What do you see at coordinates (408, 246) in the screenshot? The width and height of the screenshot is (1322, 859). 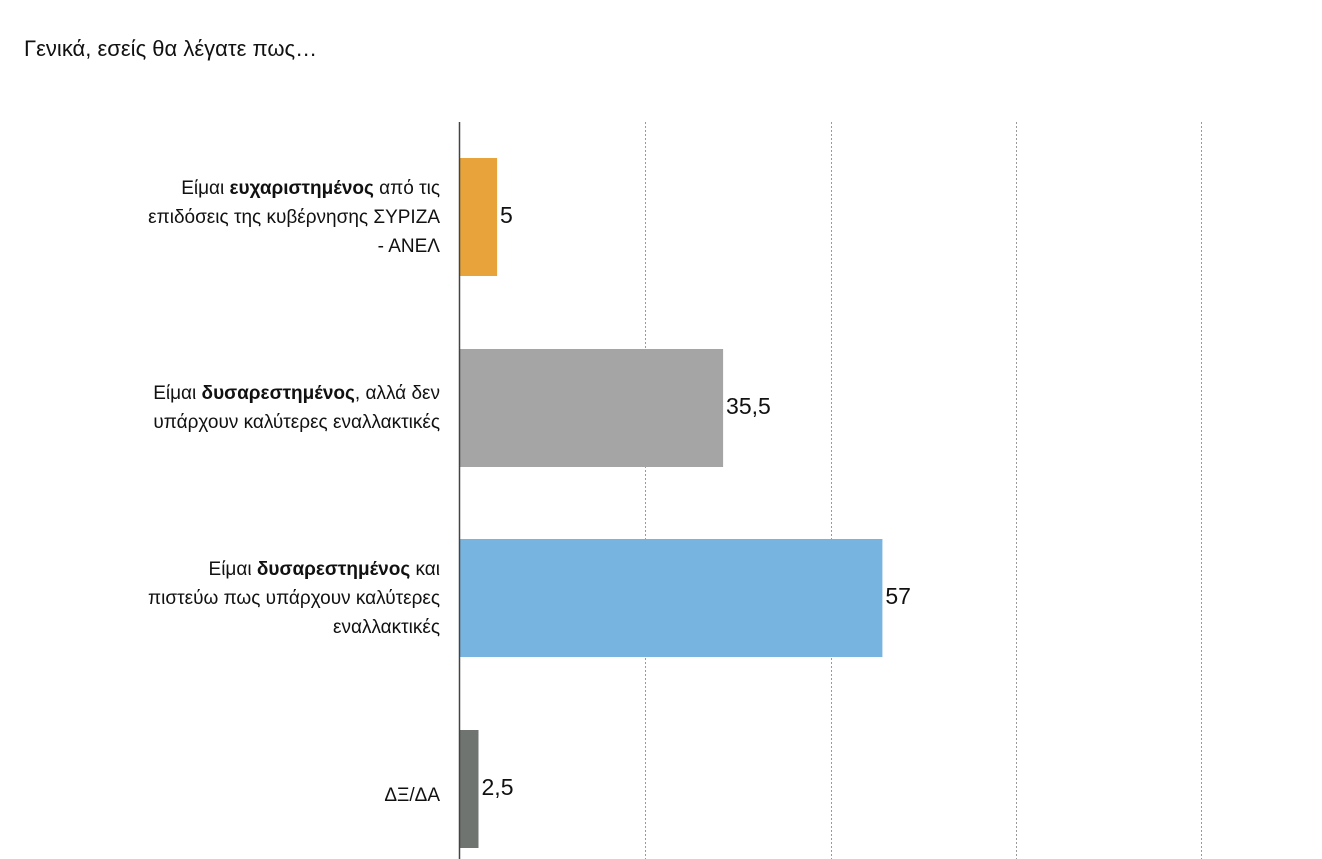 I see `category-label-text: - ΑΝΕΛ` at bounding box center [408, 246].